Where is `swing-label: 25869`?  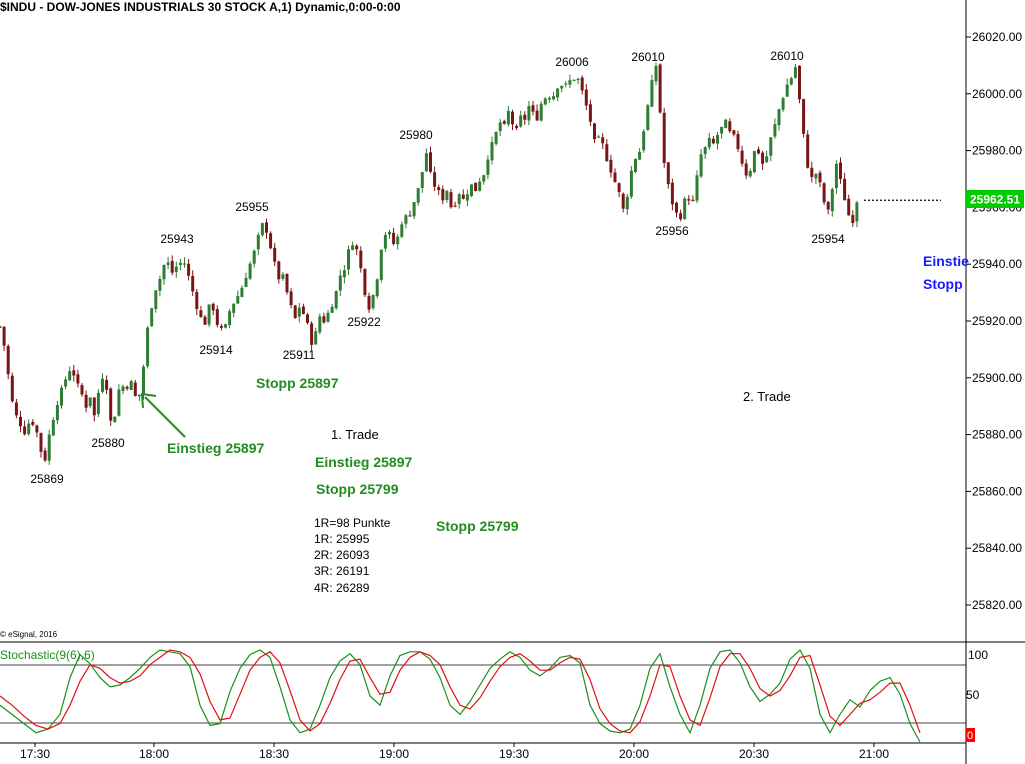
swing-label: 25869 is located at coordinates (47, 479).